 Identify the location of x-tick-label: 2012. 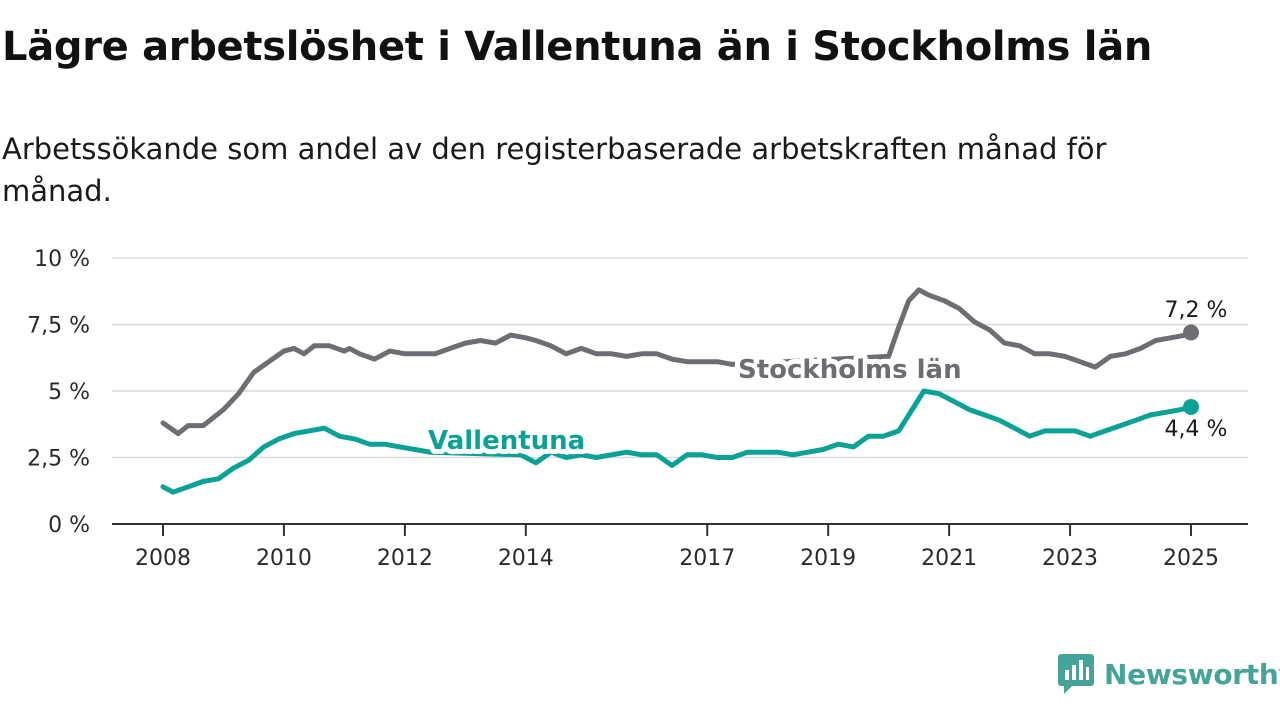
(405, 558).